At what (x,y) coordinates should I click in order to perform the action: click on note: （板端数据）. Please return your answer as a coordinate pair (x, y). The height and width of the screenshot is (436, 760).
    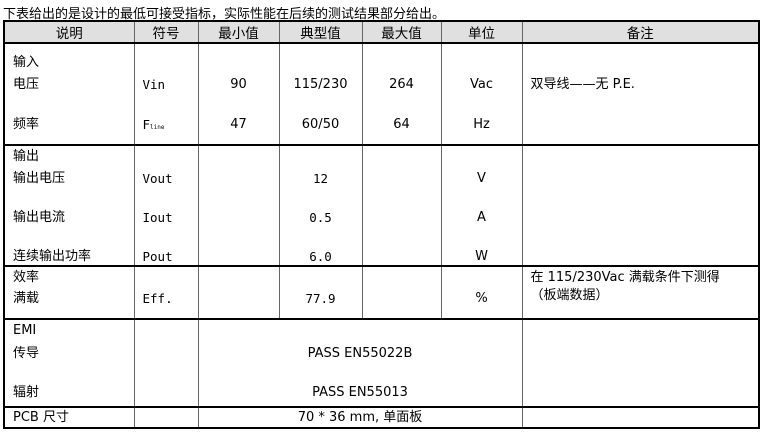
    Looking at the image, I should click on (569, 295).